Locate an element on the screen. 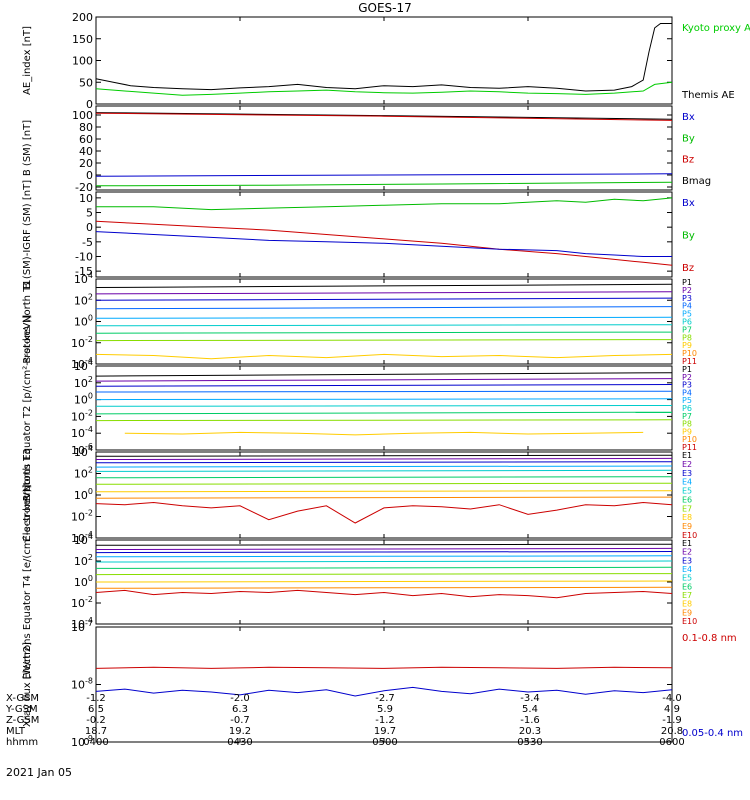  legend-entry: Bmag is located at coordinates (696, 181).